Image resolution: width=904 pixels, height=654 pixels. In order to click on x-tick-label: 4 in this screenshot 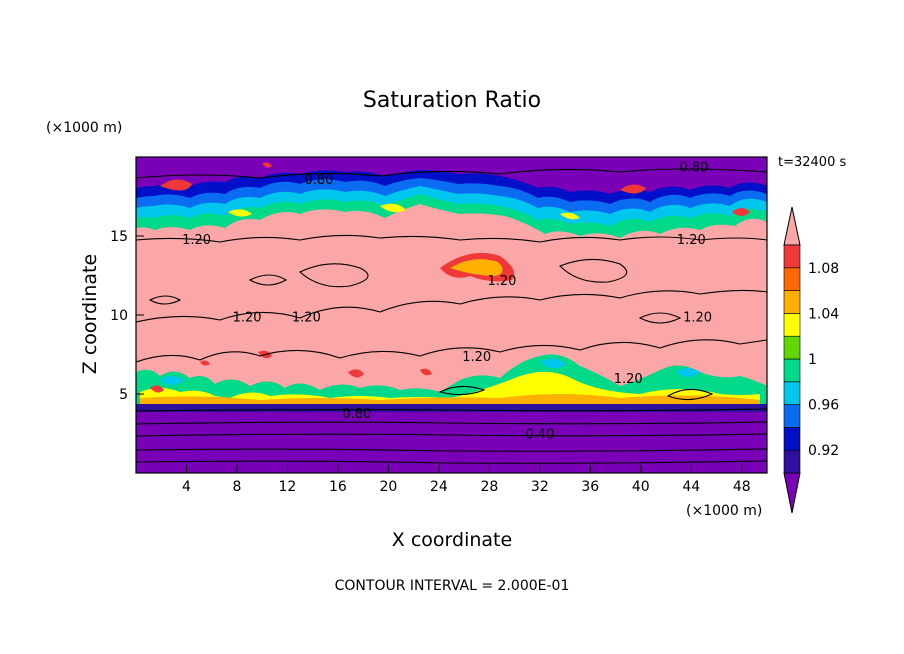, I will do `click(186, 487)`.